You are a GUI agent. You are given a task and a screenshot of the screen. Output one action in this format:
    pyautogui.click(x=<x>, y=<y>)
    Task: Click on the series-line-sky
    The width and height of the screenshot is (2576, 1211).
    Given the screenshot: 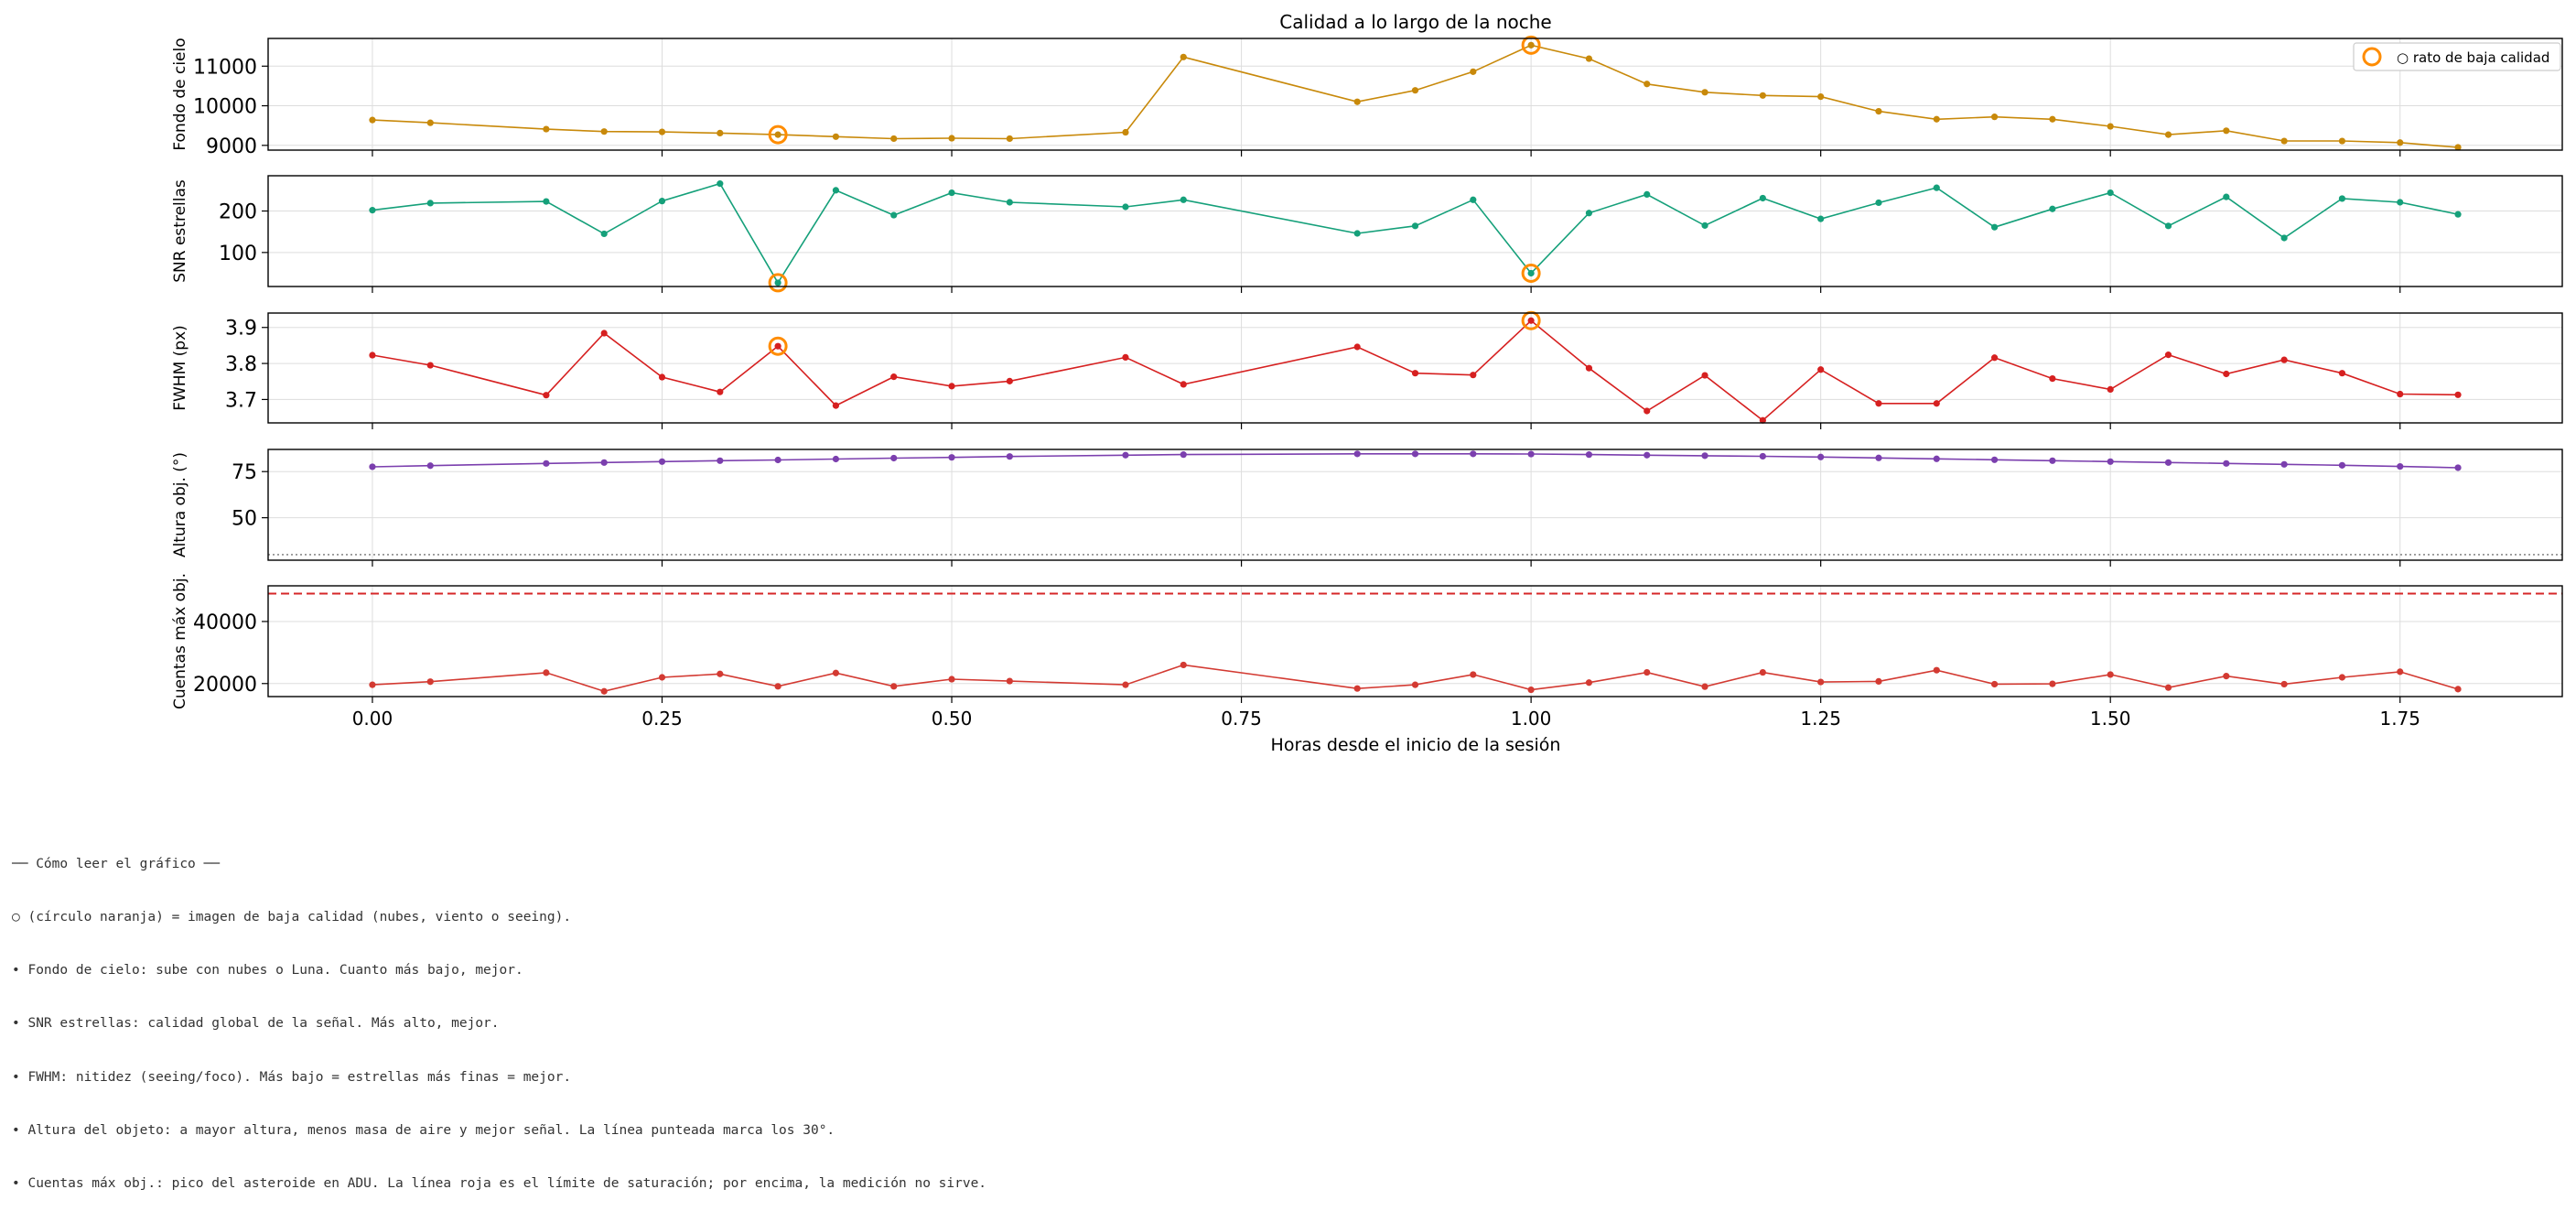 What is the action you would take?
    pyautogui.click(x=1415, y=96)
    